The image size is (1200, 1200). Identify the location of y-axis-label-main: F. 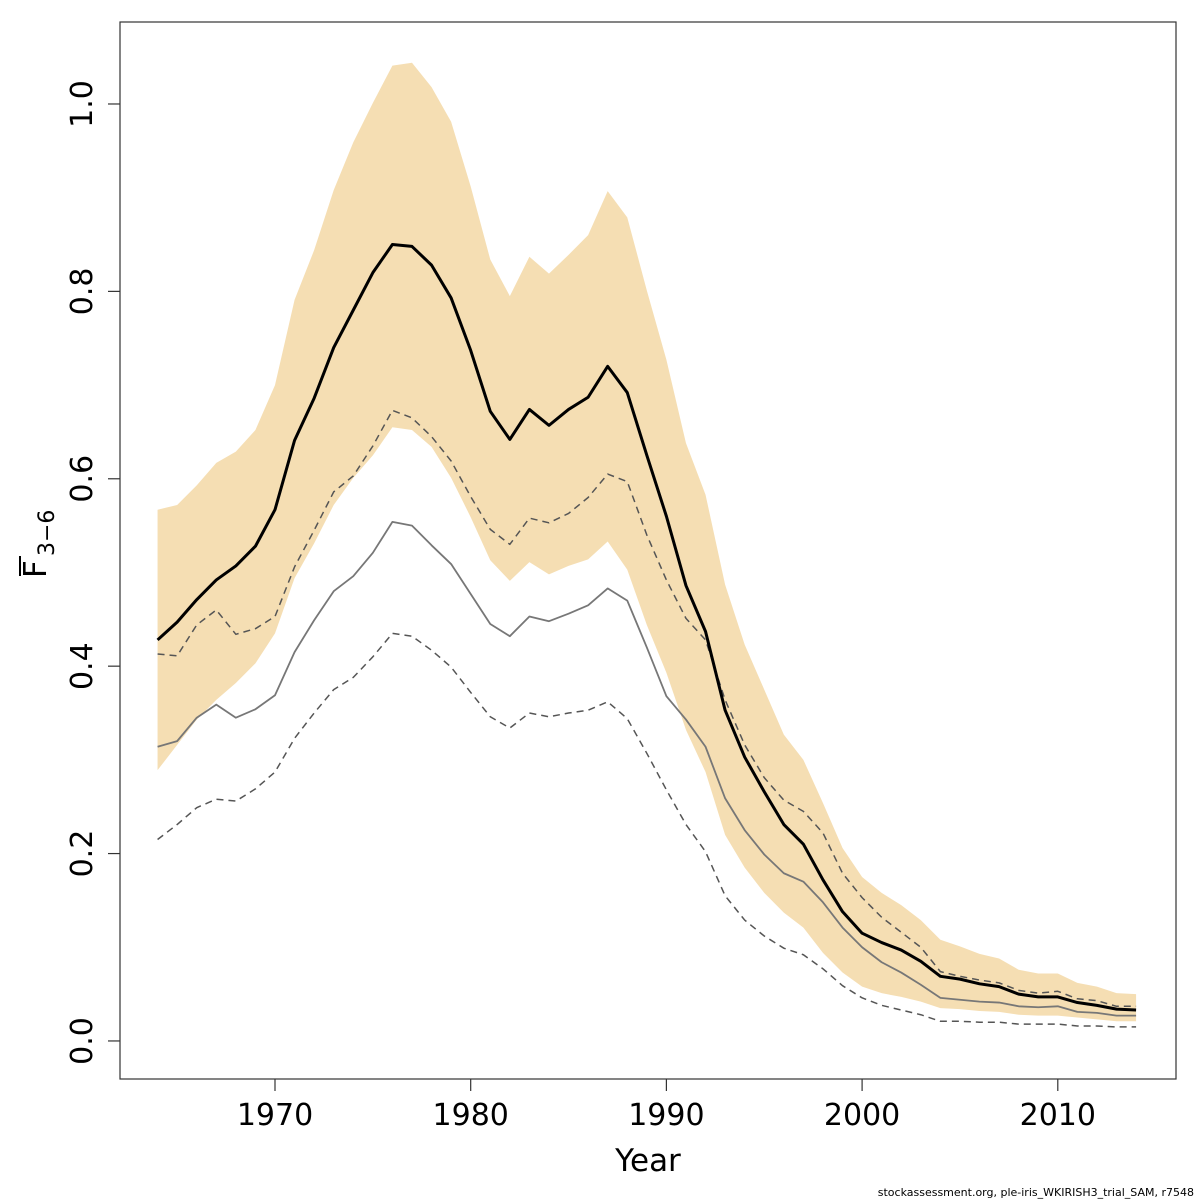
(36, 569).